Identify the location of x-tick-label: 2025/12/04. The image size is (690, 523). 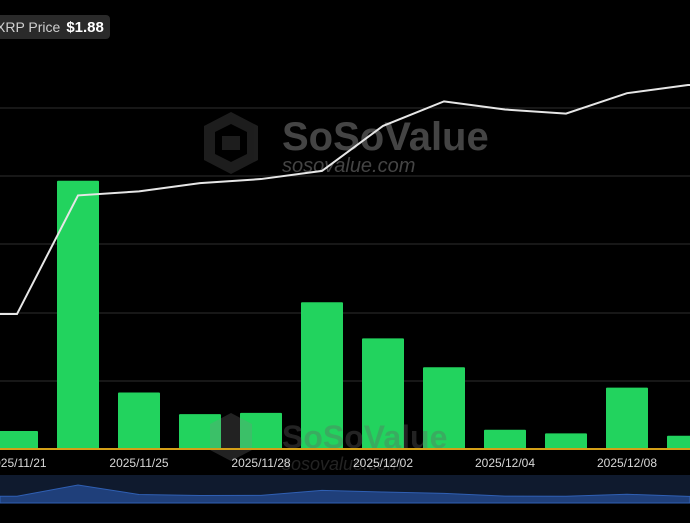
(505, 463).